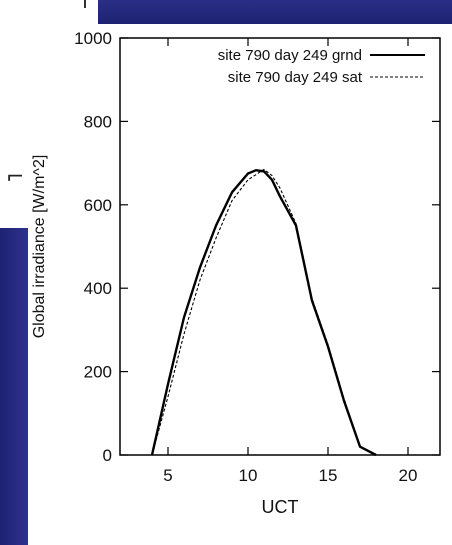 Image resolution: width=452 pixels, height=545 pixels. What do you see at coordinates (14, 386) in the screenshot?
I see `slide-side-band` at bounding box center [14, 386].